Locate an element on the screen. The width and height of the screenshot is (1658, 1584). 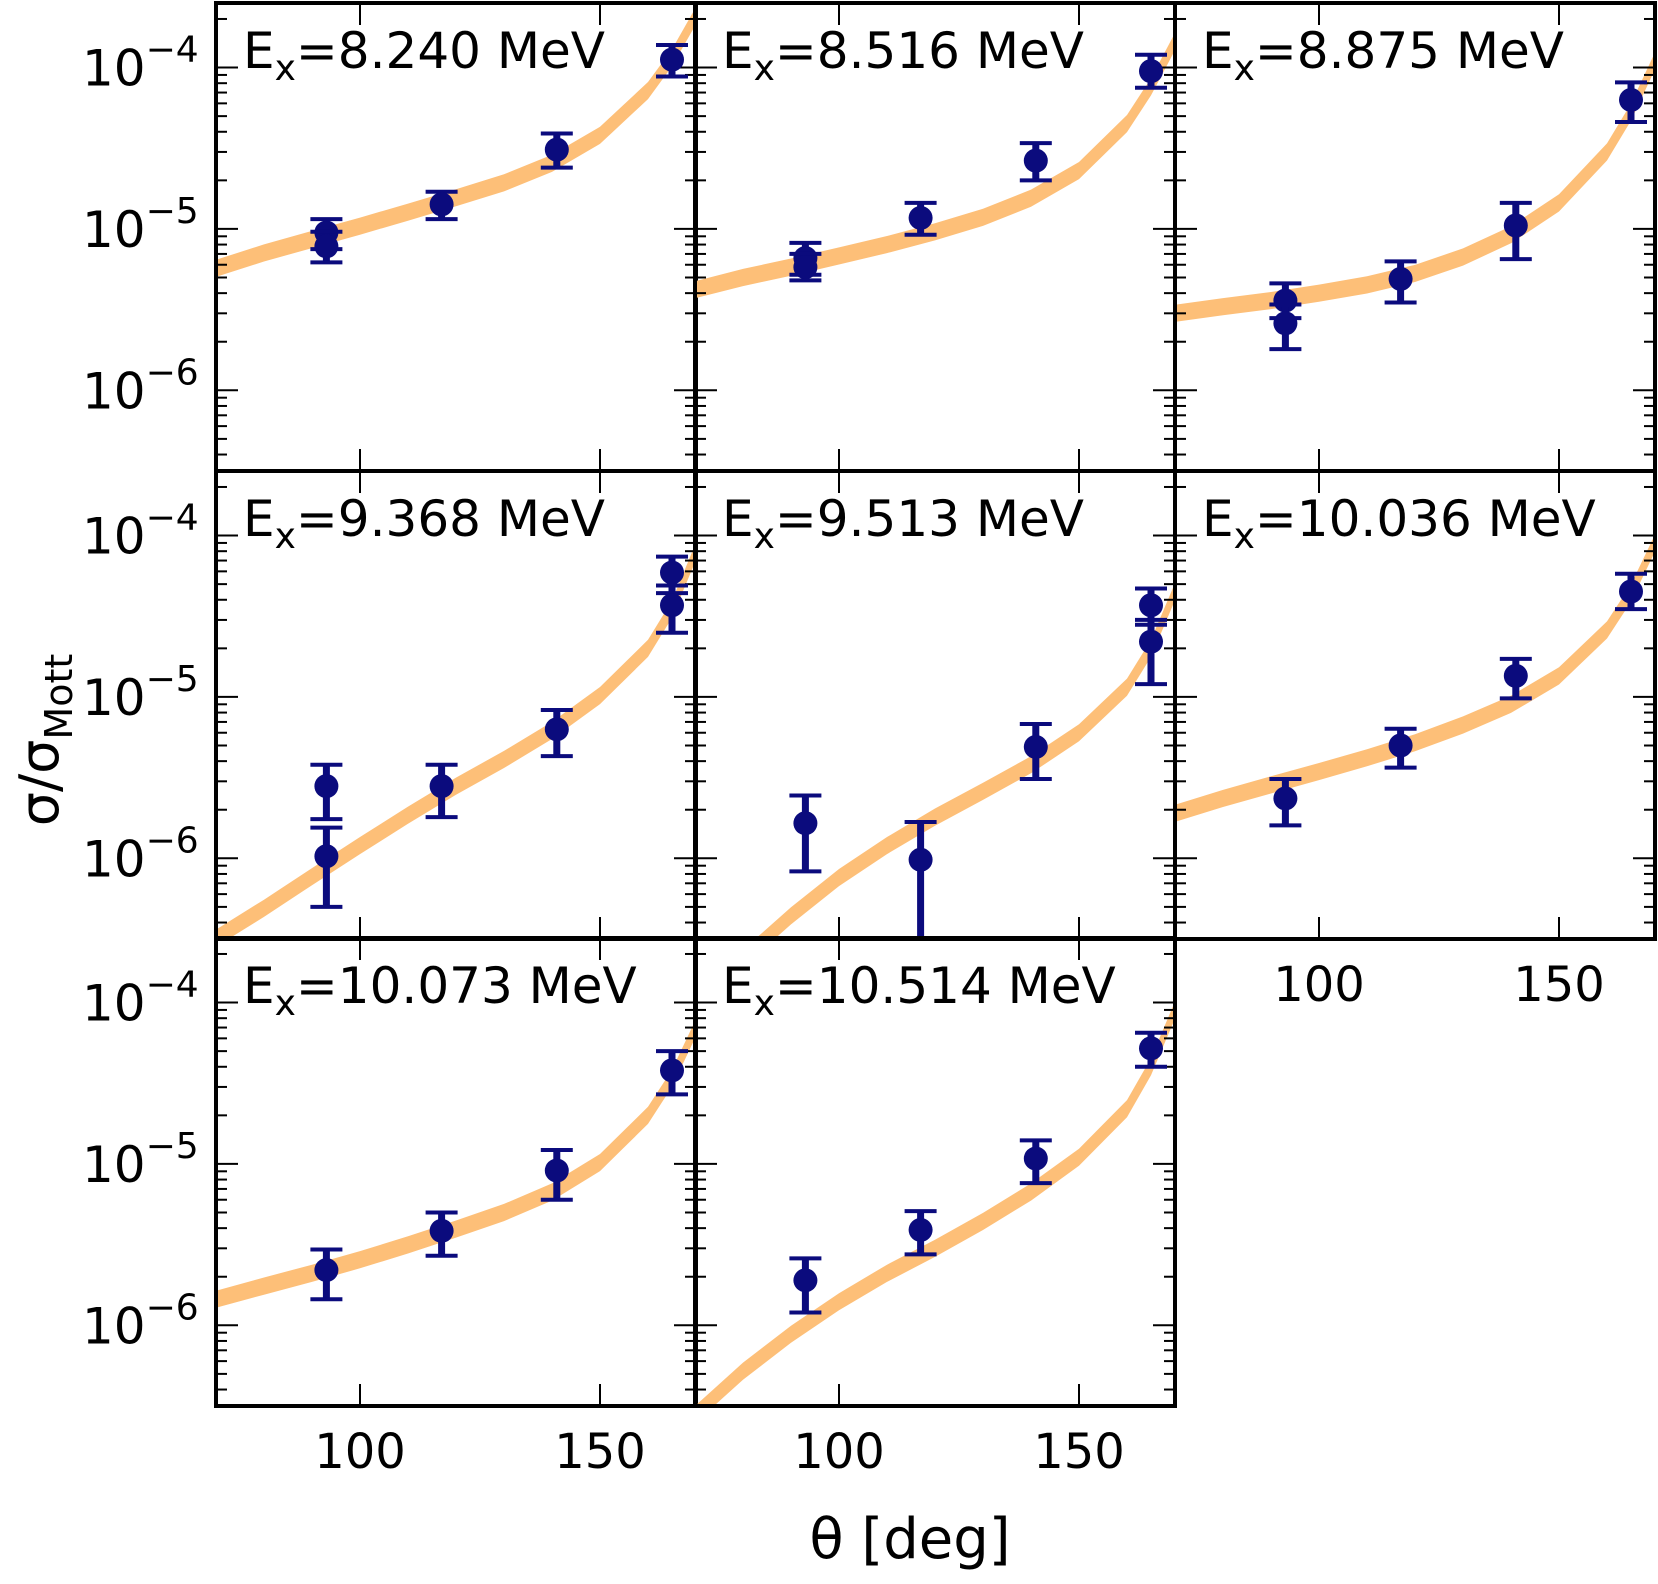
panel-7-xtick-label: 150 is located at coordinates (600, 1452).